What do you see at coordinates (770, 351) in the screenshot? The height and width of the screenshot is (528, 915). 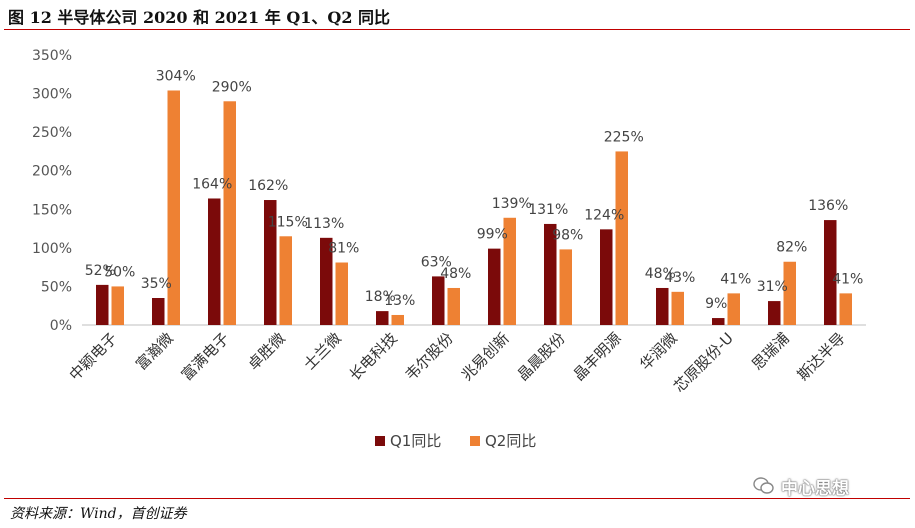 I see `category-label: 思瑞浦` at bounding box center [770, 351].